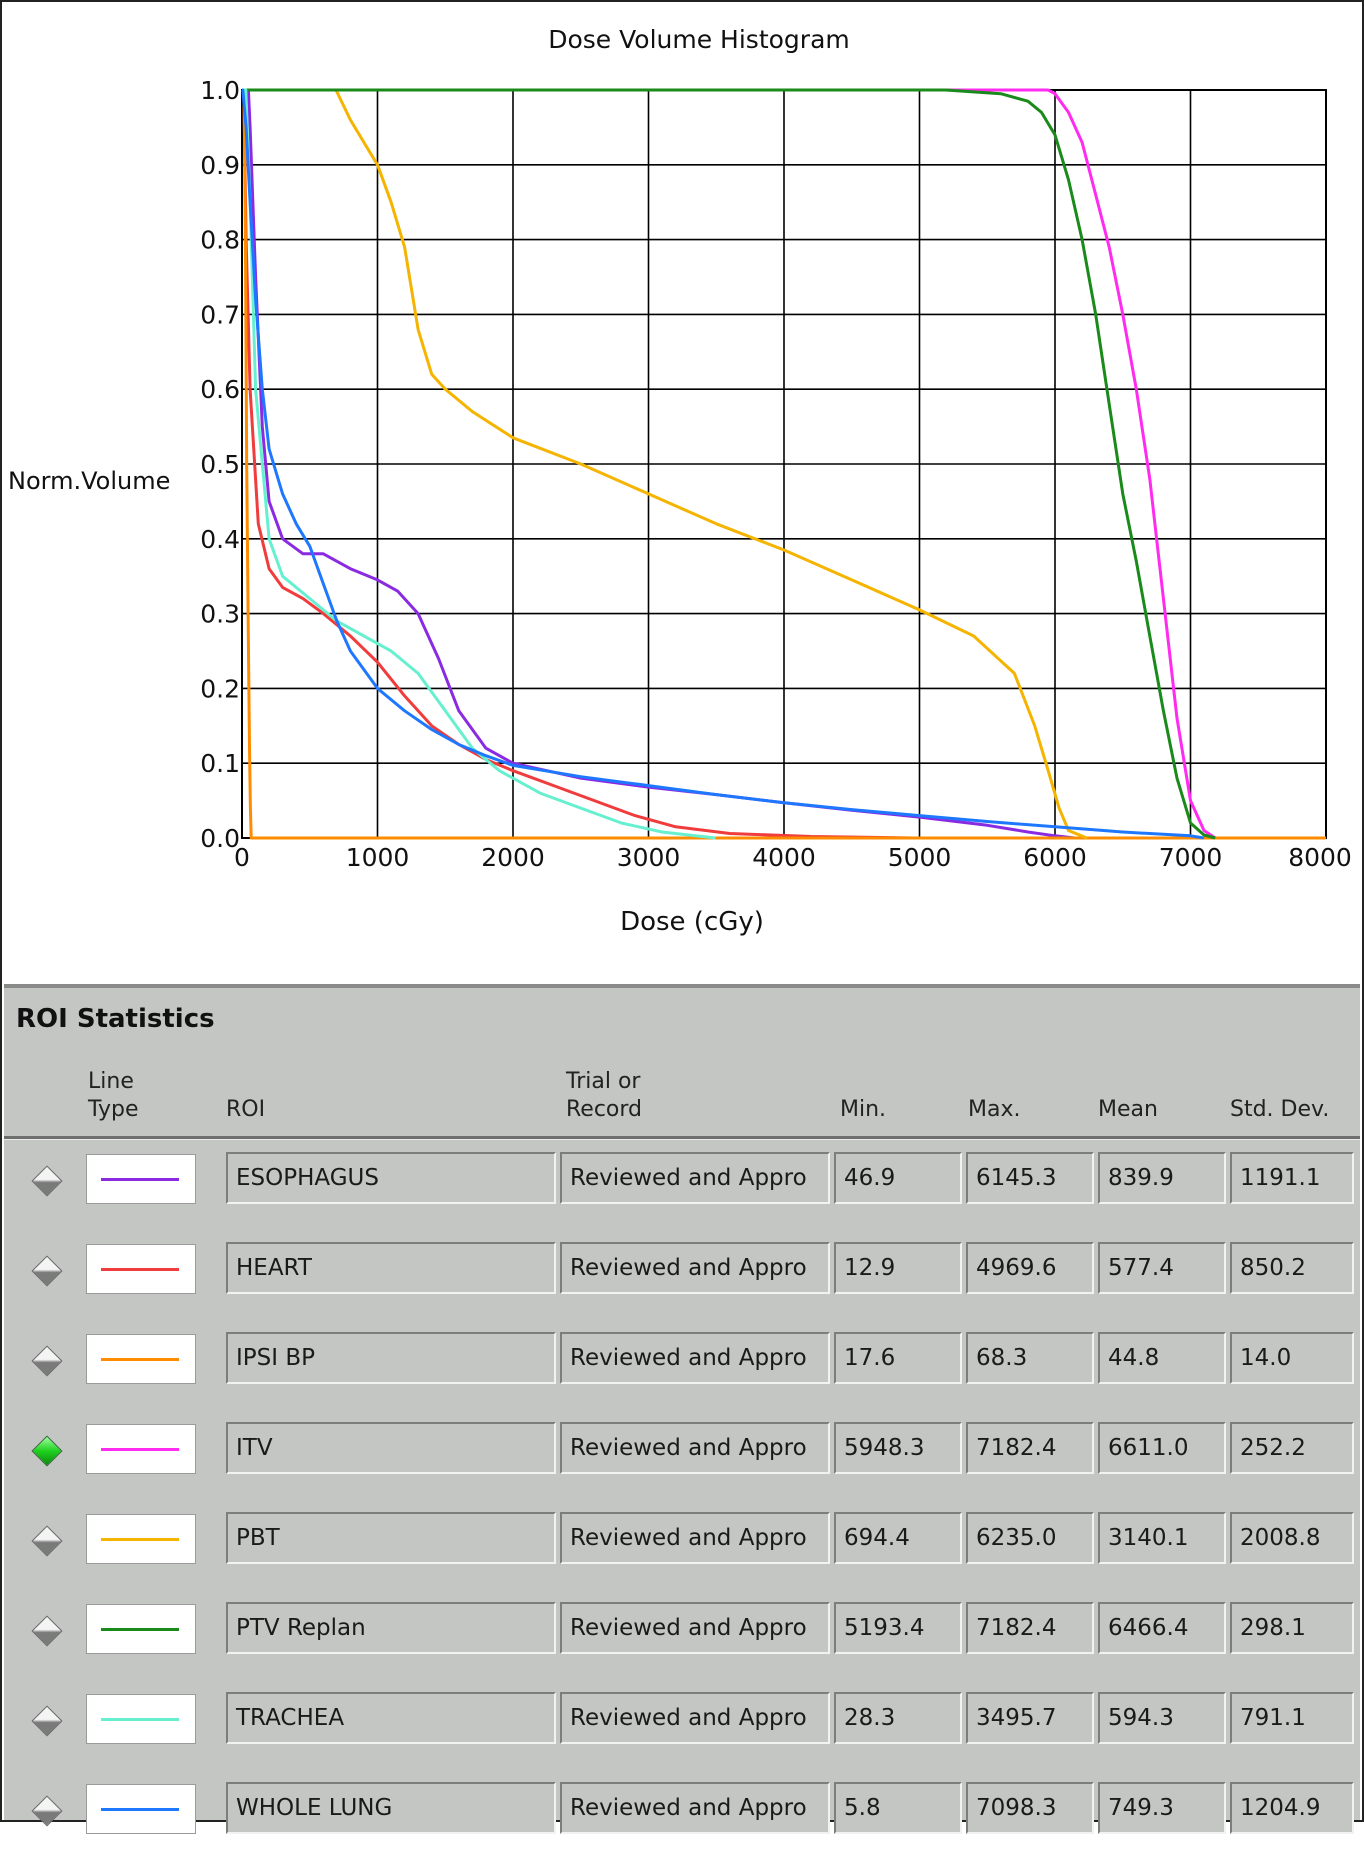 Image resolution: width=1364 pixels, height=1860 pixels. I want to click on mean-dose-field: 577.4, so click(1162, 1268).